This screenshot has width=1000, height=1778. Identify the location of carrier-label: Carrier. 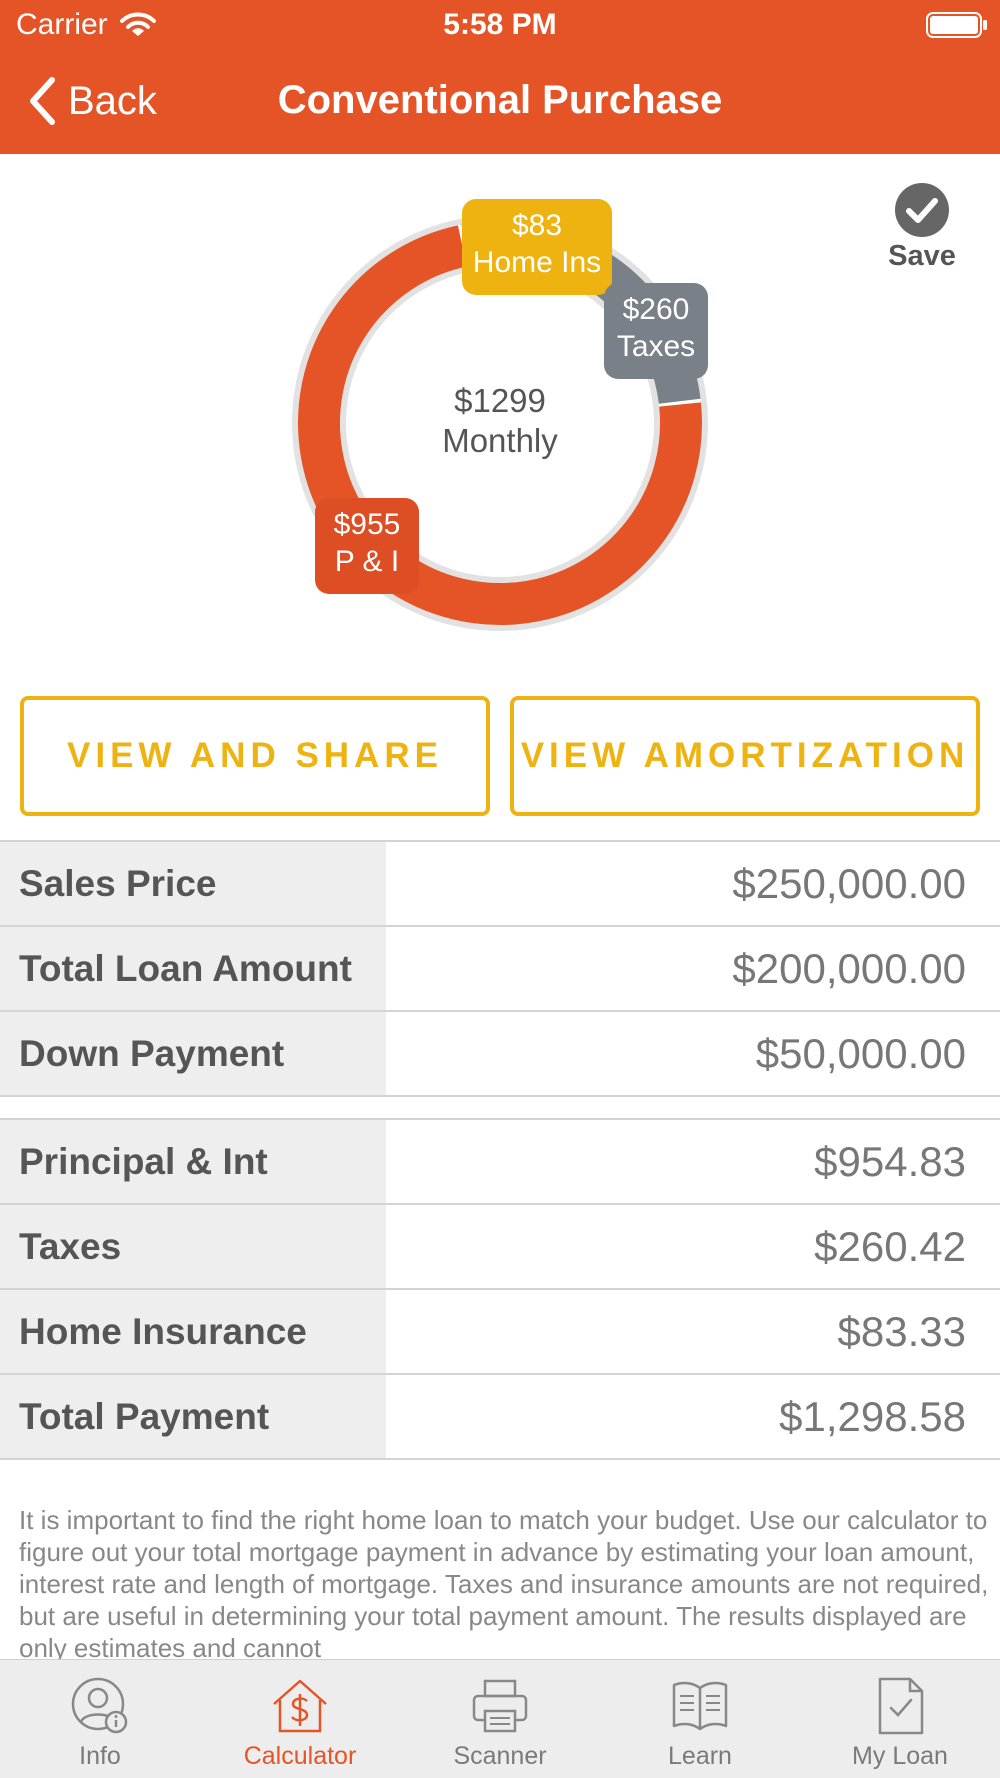
(62, 24).